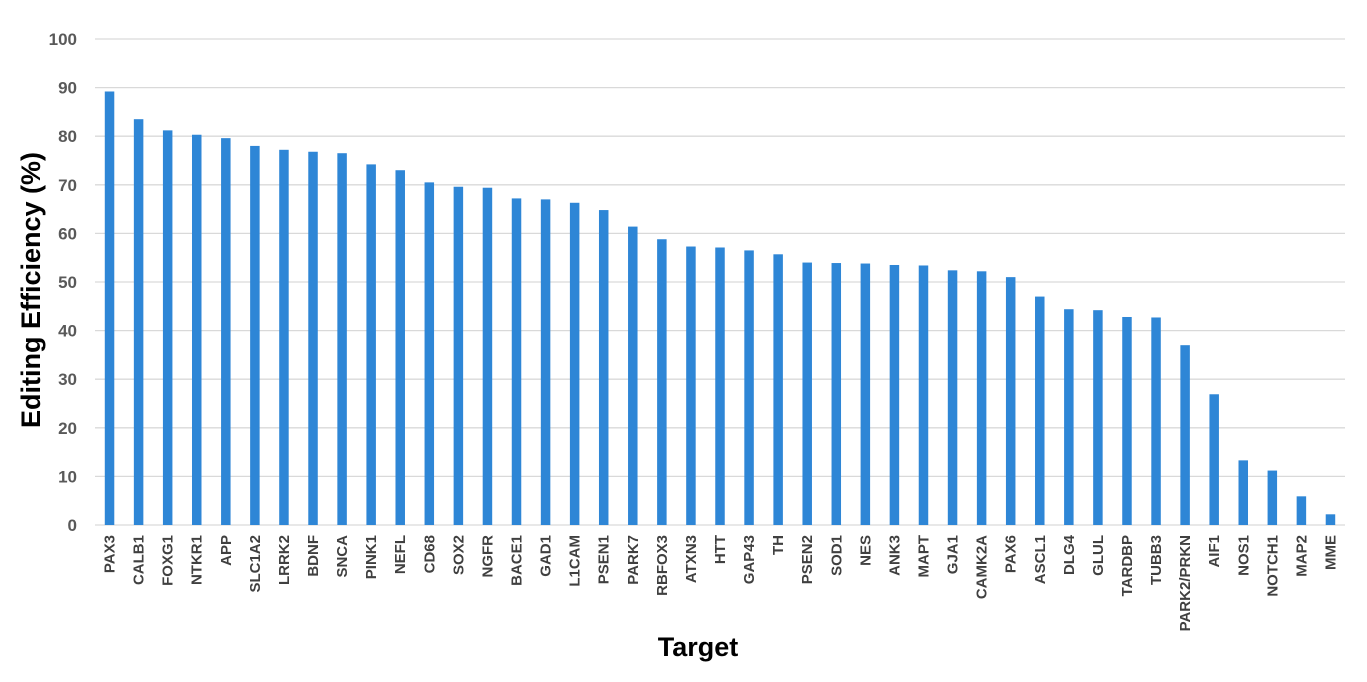  What do you see at coordinates (894, 394) in the screenshot?
I see `bar-ank3` at bounding box center [894, 394].